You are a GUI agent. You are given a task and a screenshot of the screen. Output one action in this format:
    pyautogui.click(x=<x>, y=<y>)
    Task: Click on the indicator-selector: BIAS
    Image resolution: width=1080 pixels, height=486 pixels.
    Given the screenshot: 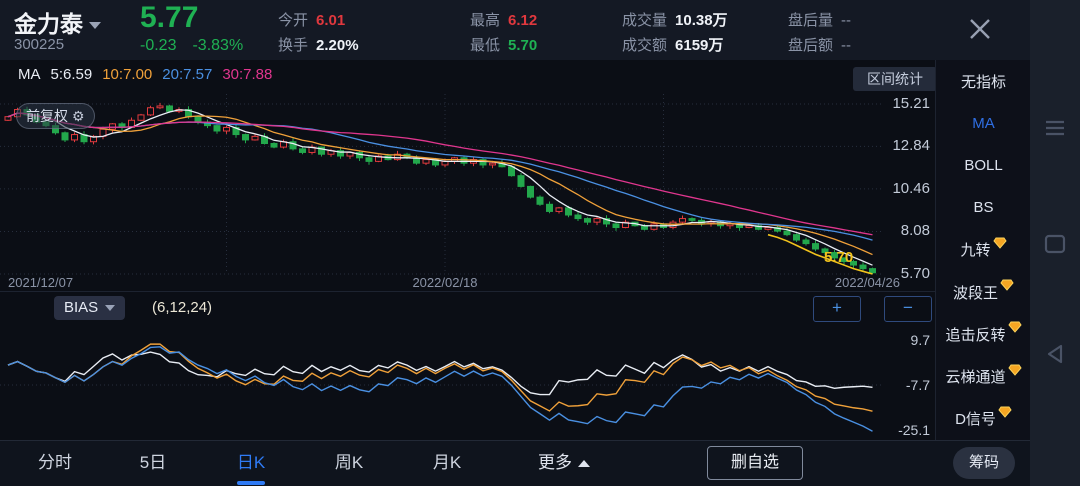 What is the action you would take?
    pyautogui.click(x=90, y=308)
    